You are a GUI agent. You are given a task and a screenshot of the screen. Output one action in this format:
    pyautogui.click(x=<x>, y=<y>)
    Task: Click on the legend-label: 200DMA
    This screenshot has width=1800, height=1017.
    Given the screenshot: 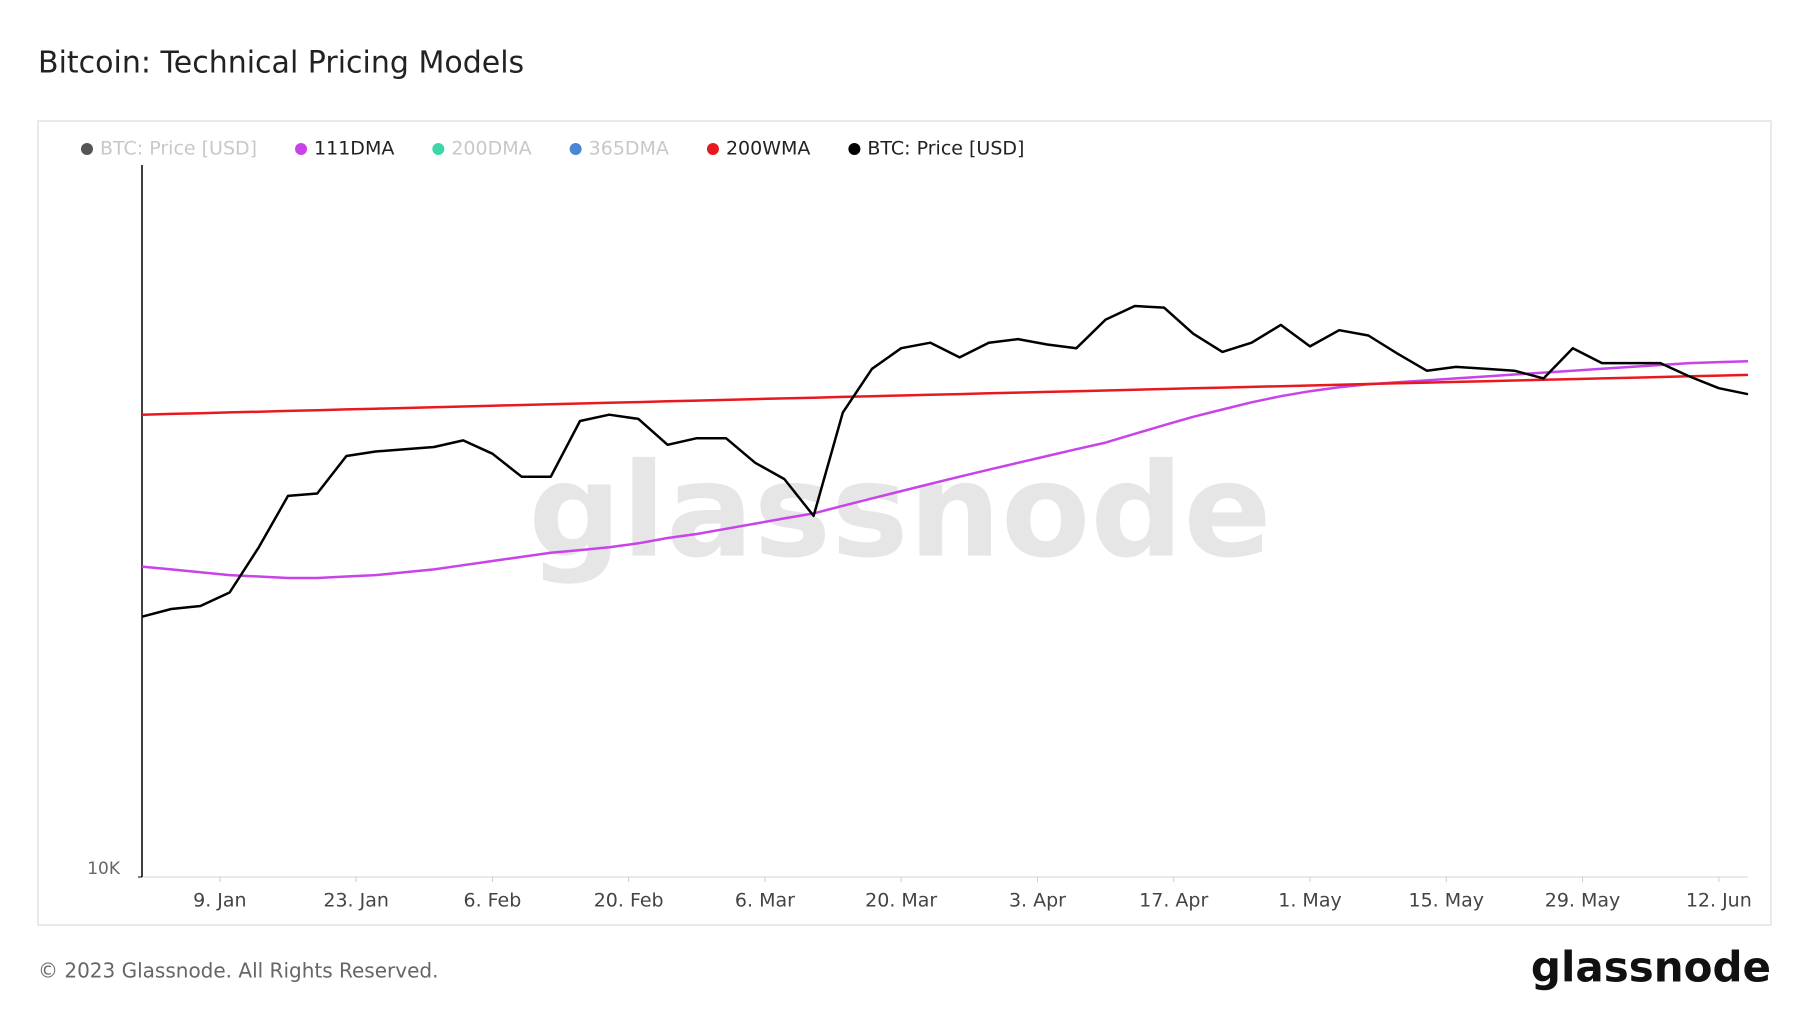 What is the action you would take?
    pyautogui.click(x=491, y=149)
    